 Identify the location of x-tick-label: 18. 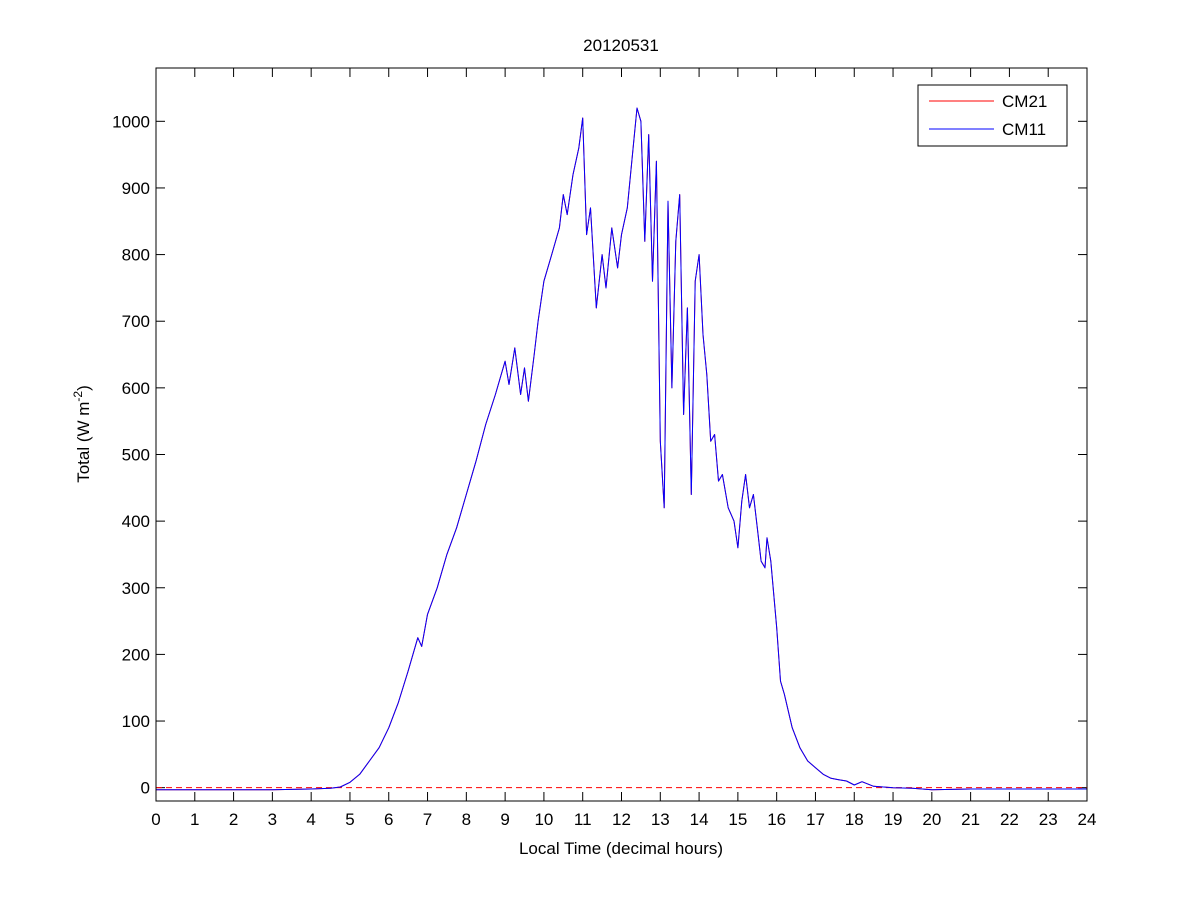
(854, 819).